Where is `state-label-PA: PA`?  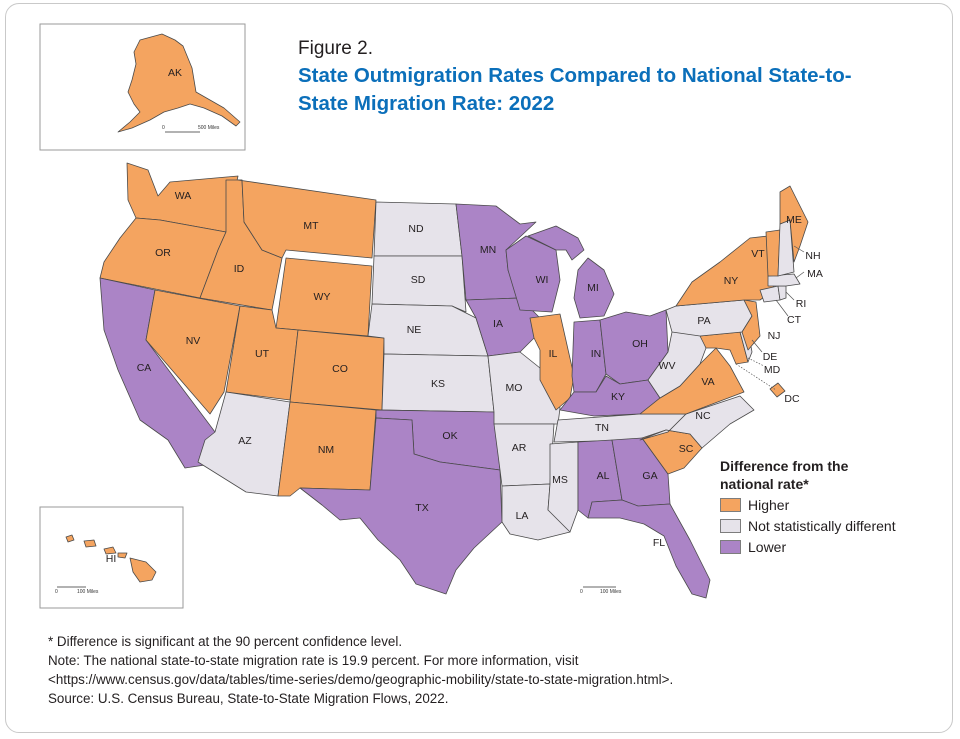 state-label-PA: PA is located at coordinates (703, 321).